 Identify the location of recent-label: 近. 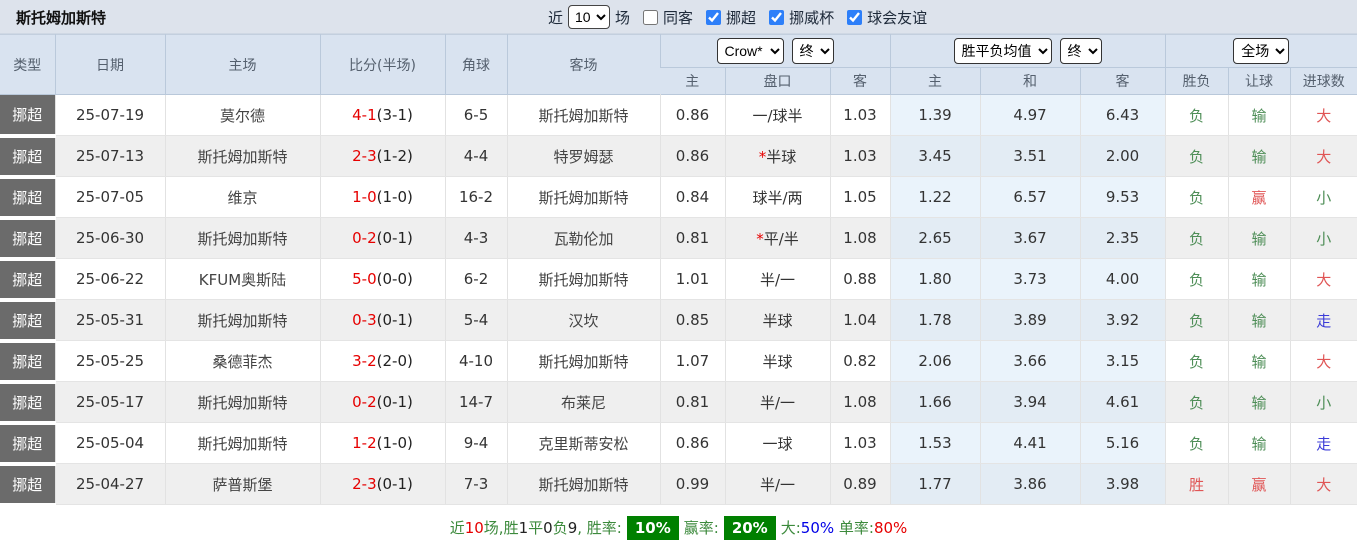
(556, 17).